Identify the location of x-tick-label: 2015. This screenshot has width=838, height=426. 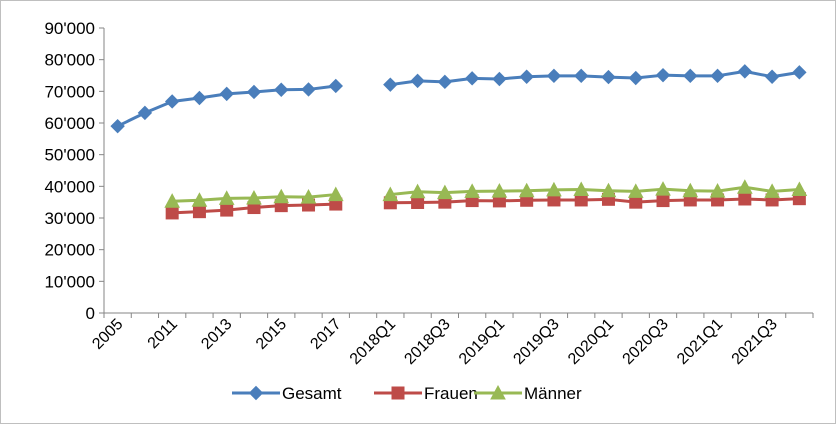
(271, 334).